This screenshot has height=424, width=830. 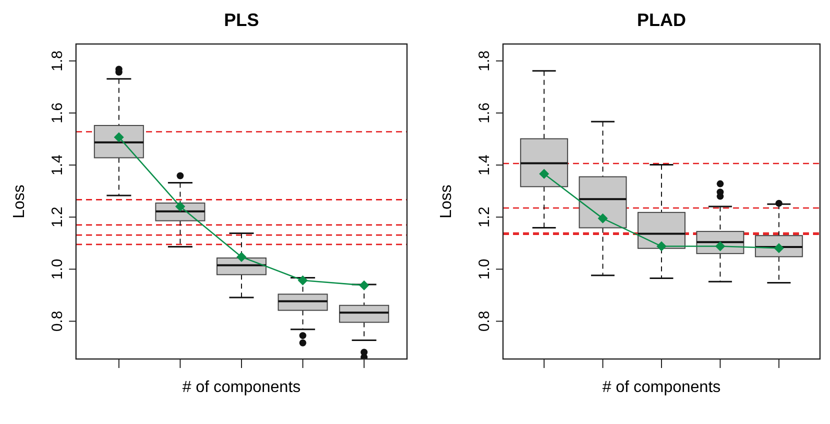 What do you see at coordinates (242, 20) in the screenshot?
I see `chart-title: PLS` at bounding box center [242, 20].